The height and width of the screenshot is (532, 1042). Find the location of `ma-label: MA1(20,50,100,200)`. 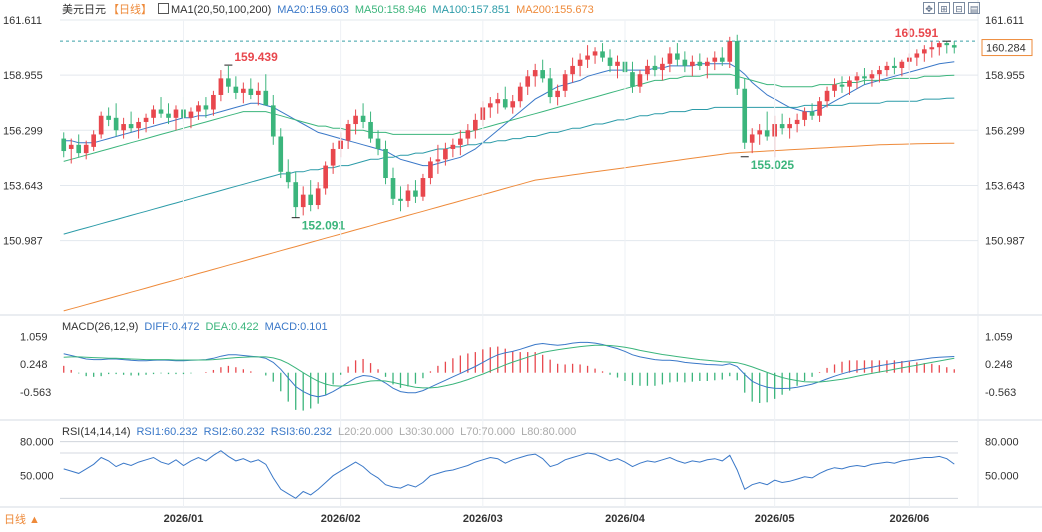

ma-label: MA1(20,50,100,200) is located at coordinates (221, 10).